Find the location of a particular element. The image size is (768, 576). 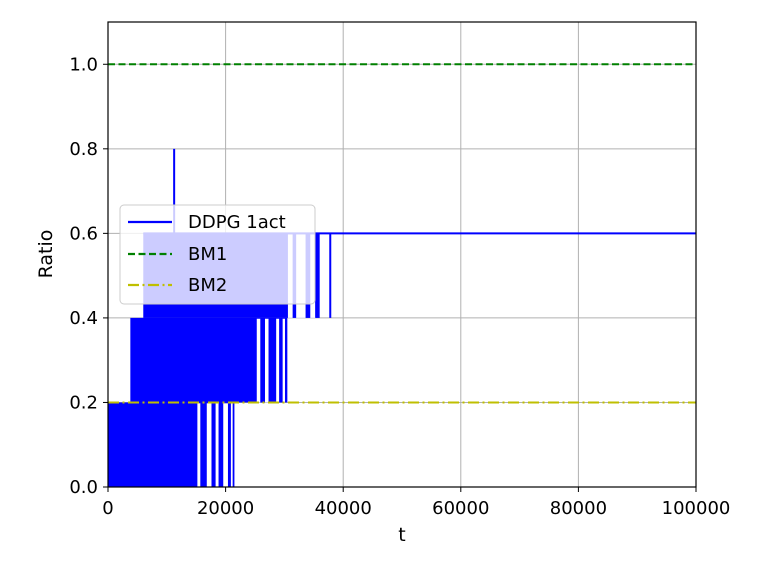

y-axis-label: Ratio is located at coordinates (46, 254).